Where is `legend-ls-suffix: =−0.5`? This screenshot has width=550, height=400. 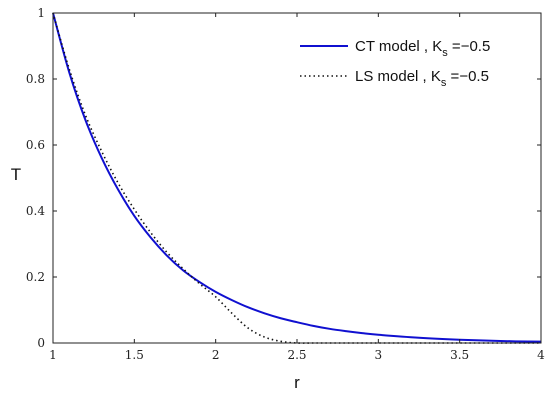 legend-ls-suffix: =−0.5 is located at coordinates (467, 76).